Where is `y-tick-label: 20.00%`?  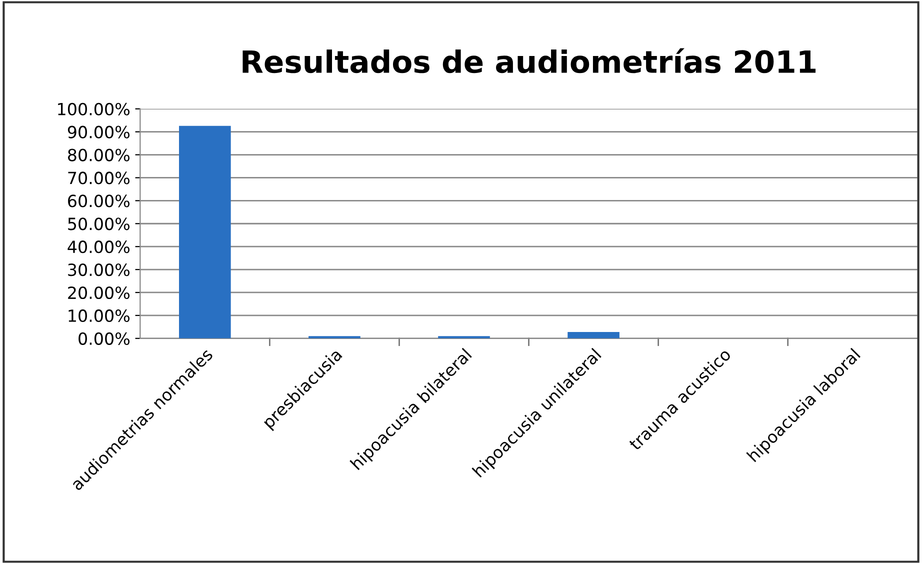 y-tick-label: 20.00% is located at coordinates (99, 293).